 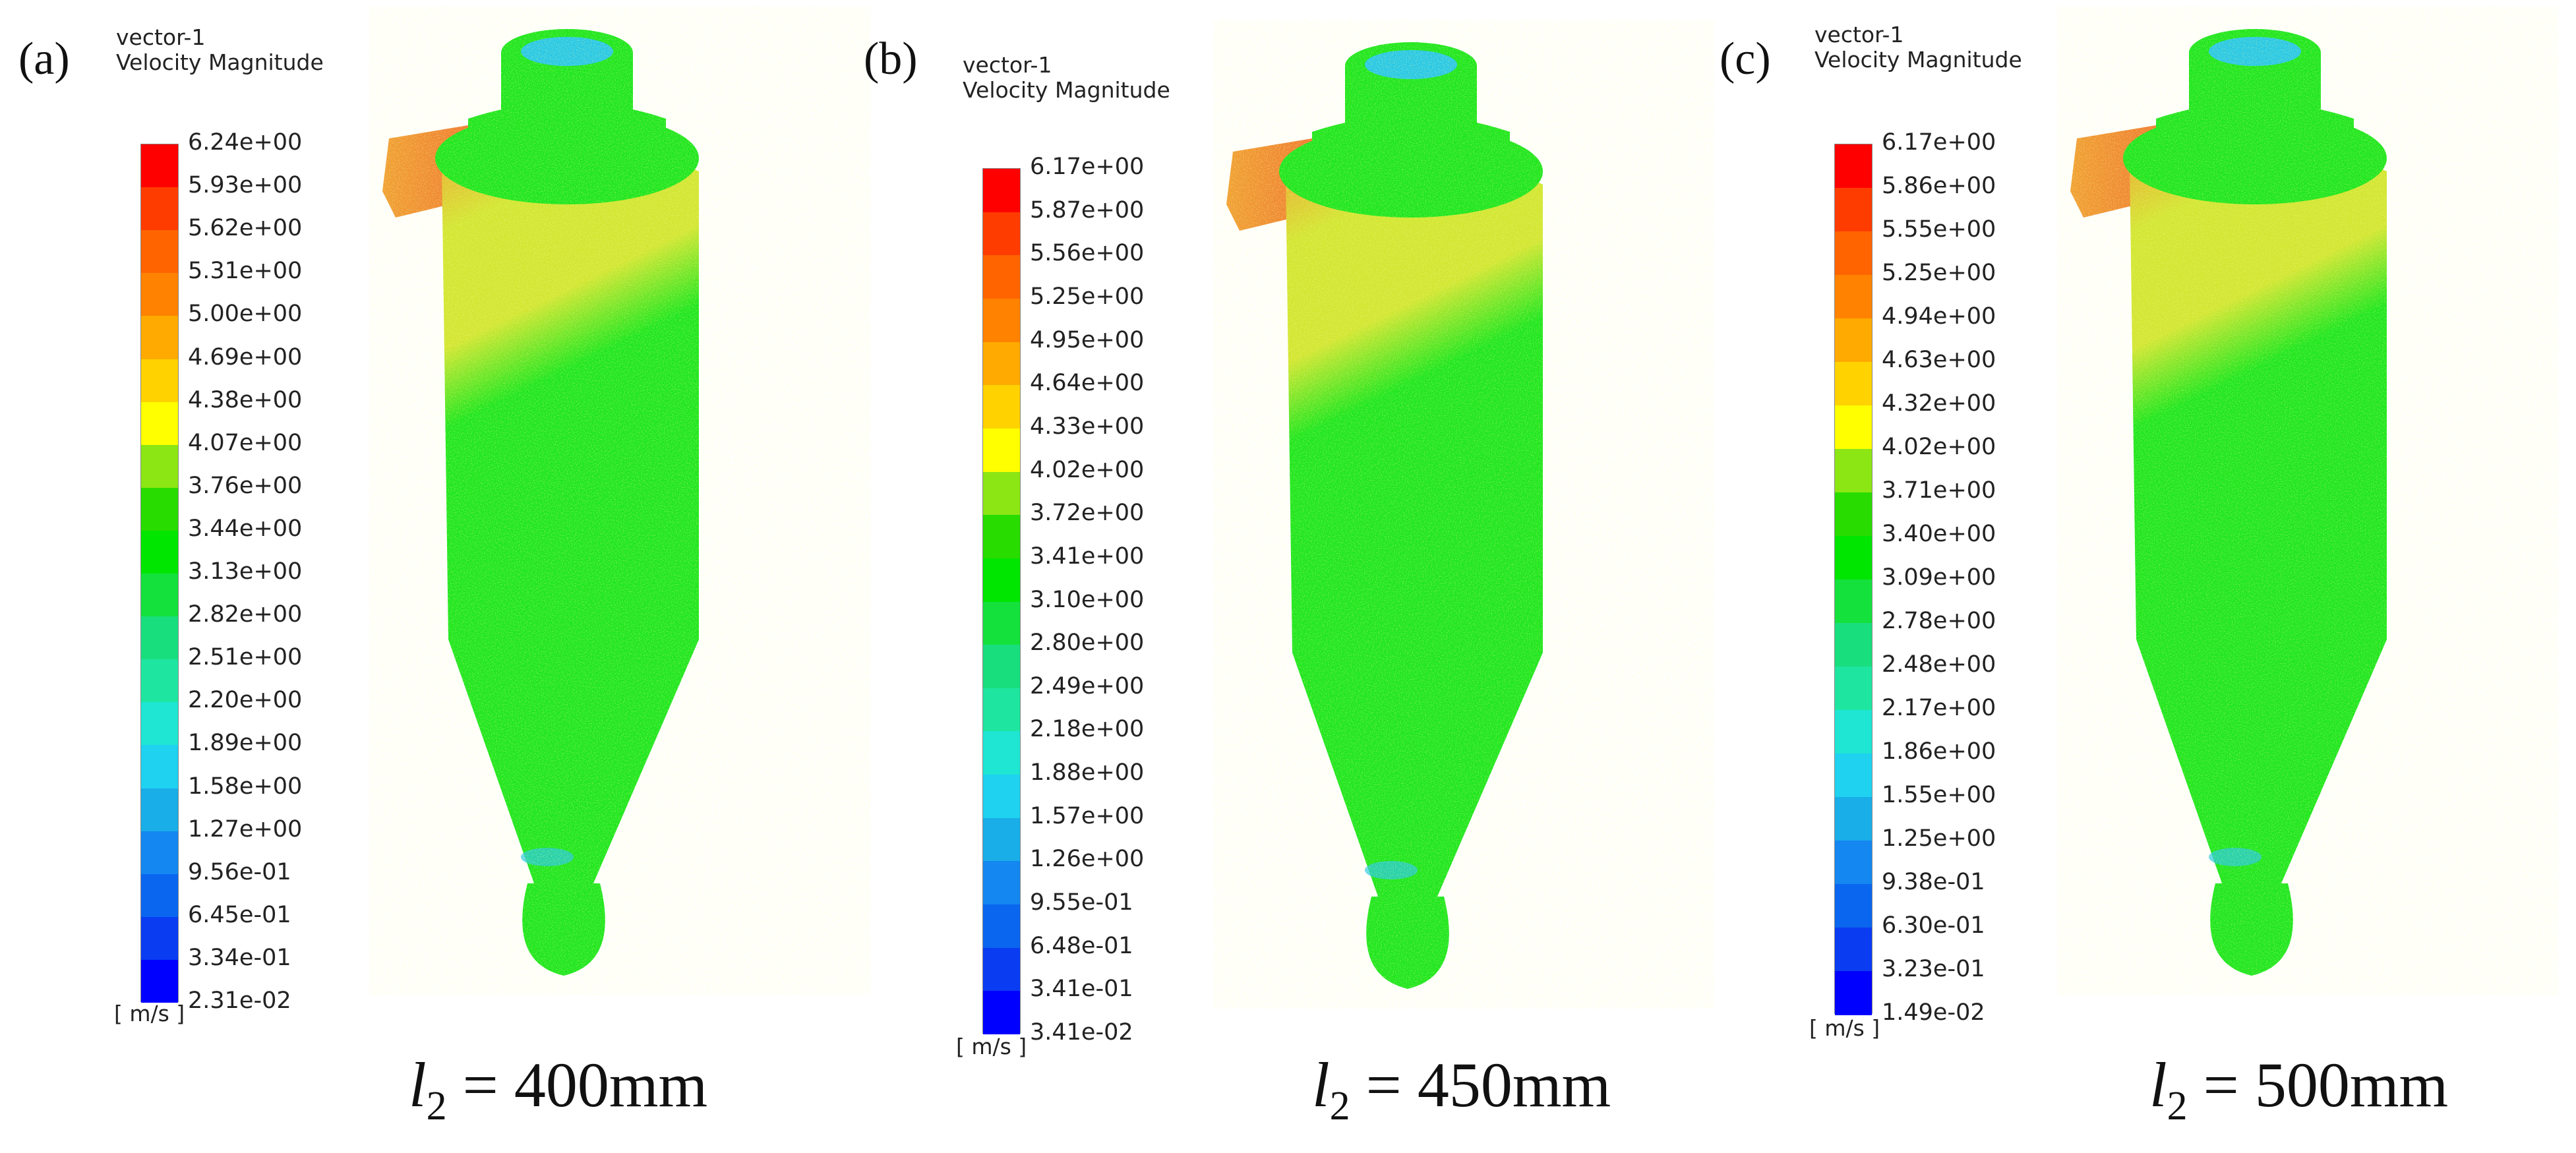 What do you see at coordinates (1087, 729) in the screenshot?
I see `colorbar-tick-label: 2.18e+00` at bounding box center [1087, 729].